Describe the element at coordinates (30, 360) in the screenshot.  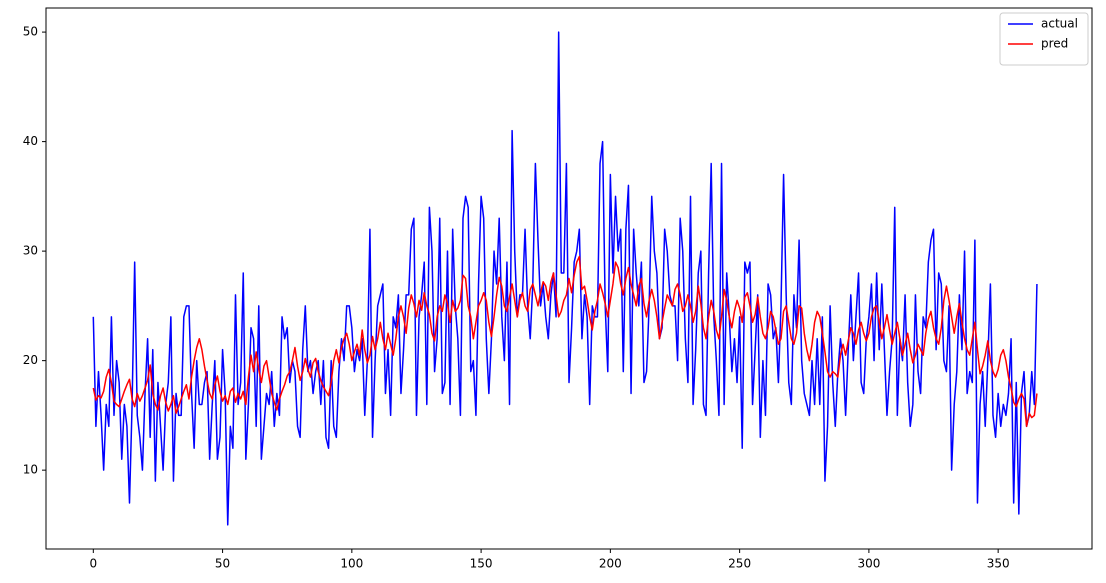
I see `y-tick-label: 20` at that location.